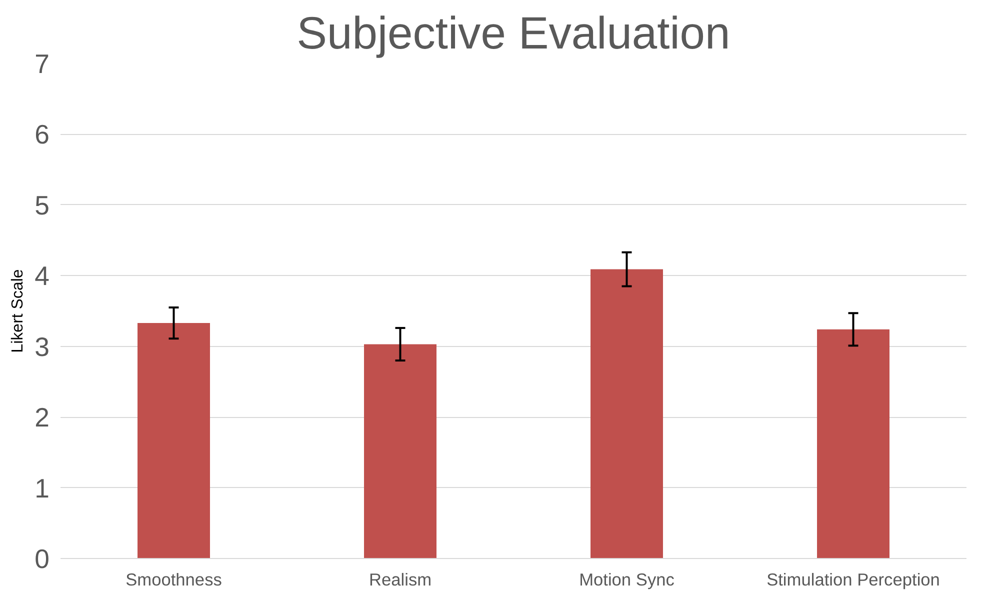 The height and width of the screenshot is (598, 986). What do you see at coordinates (42, 205) in the screenshot?
I see `y-tick-label: 5` at bounding box center [42, 205].